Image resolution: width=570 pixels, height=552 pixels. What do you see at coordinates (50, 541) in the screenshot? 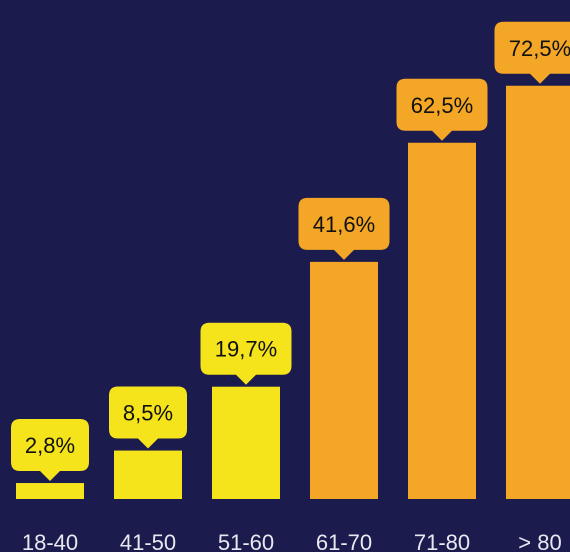
I see `x-tick-label: 18-40` at bounding box center [50, 541].